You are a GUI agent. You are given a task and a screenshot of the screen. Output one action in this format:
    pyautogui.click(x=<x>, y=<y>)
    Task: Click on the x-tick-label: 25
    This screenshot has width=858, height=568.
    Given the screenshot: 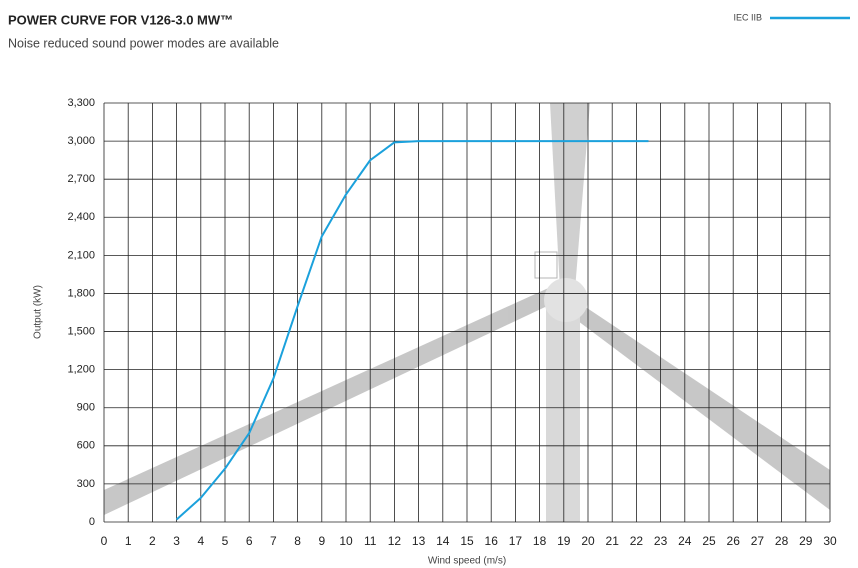 What is the action you would take?
    pyautogui.click(x=709, y=541)
    